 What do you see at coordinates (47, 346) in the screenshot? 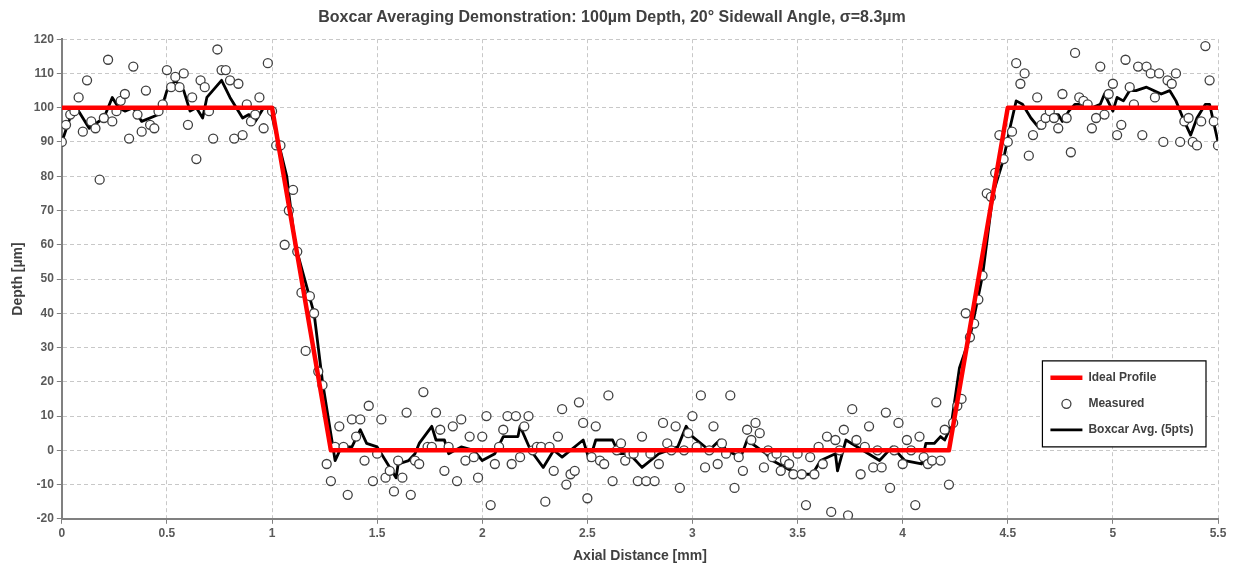
I see `y-tick-label: 30` at bounding box center [47, 346].